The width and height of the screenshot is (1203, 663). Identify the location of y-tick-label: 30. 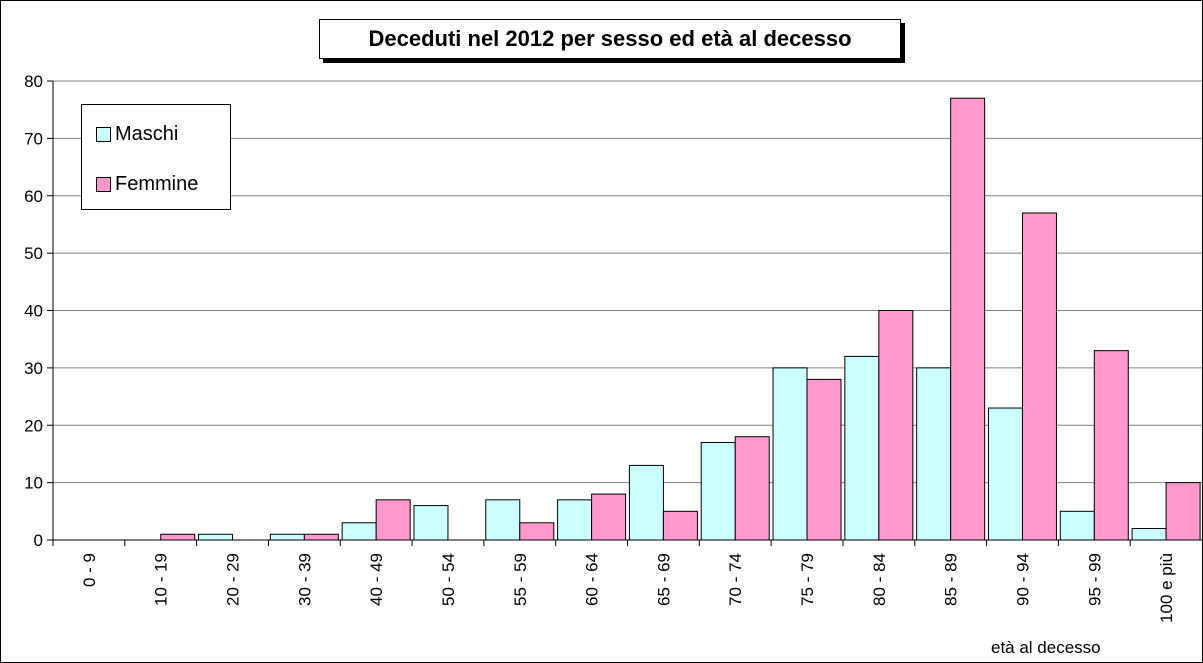
(33, 368).